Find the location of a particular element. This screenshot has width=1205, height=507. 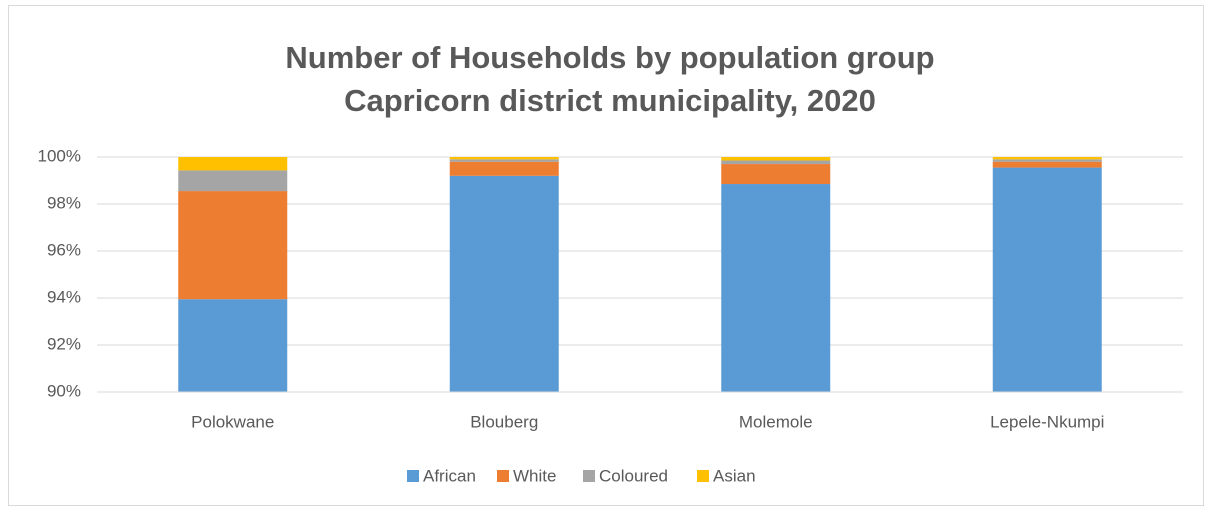

chart-subtitle: Capricorn district municipality, 2020 is located at coordinates (610, 100).